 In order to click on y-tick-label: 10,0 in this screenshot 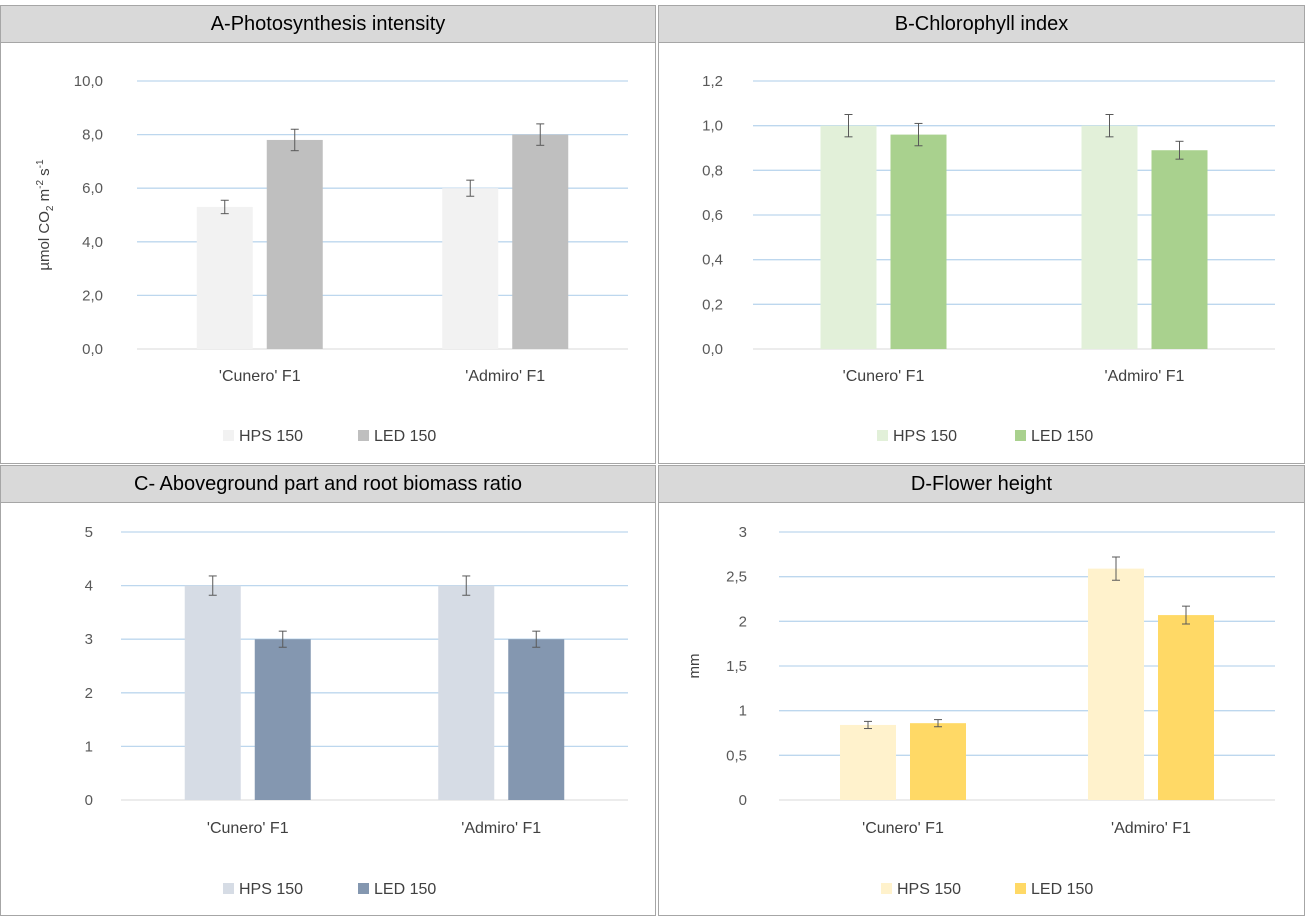, I will do `click(88, 81)`.